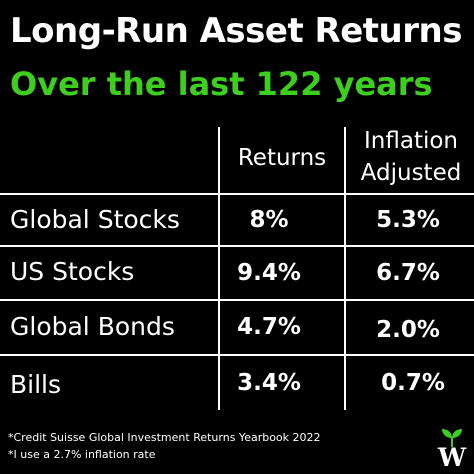 This screenshot has height=474, width=474. Describe the element at coordinates (269, 327) in the screenshot. I see `returns-value: 4.7%` at that location.